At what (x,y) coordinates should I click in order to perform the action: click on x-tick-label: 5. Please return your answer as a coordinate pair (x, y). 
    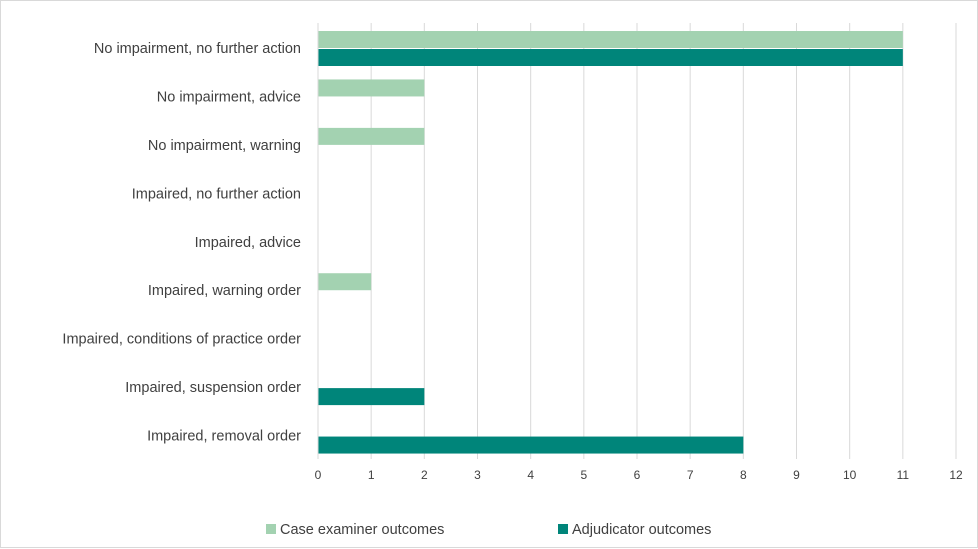
    Looking at the image, I should click on (583, 475).